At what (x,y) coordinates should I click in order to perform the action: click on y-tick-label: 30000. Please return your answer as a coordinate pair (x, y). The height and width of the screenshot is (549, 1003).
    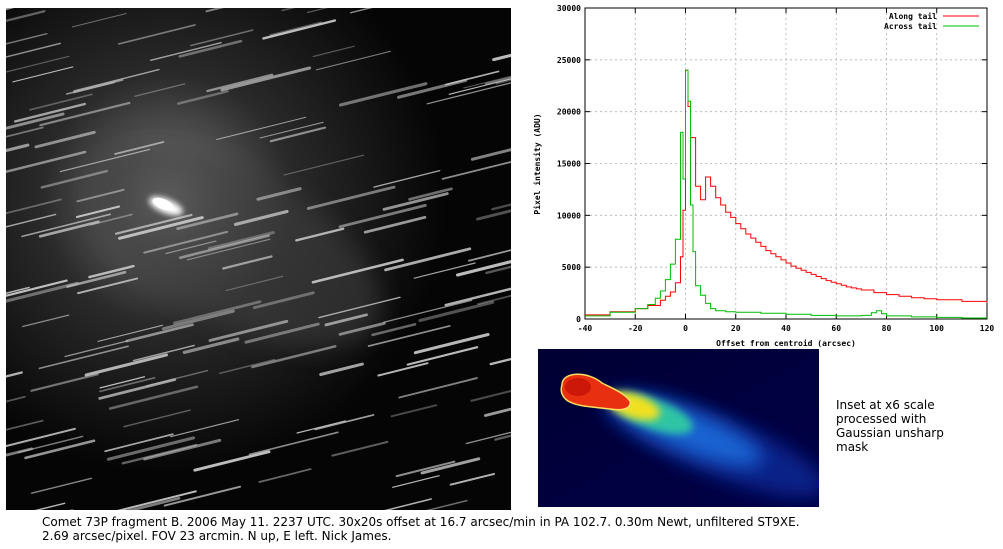
    Looking at the image, I should click on (569, 8).